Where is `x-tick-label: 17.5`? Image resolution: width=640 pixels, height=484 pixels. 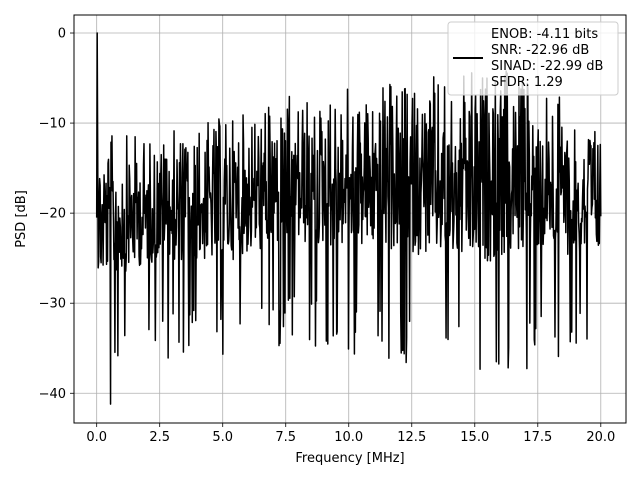 x-tick-label: 17.5 is located at coordinates (537, 437).